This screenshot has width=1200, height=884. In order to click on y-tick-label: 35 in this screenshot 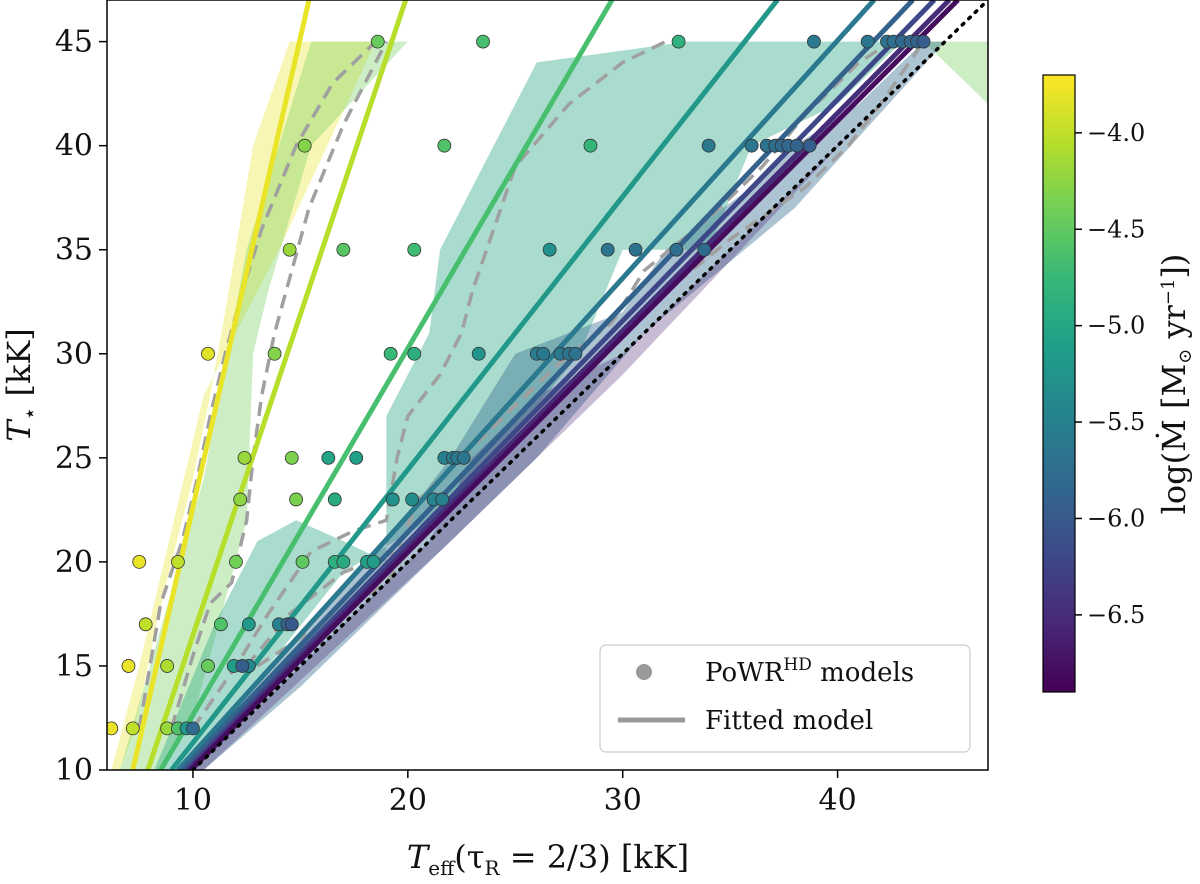, I will do `click(74, 250)`.